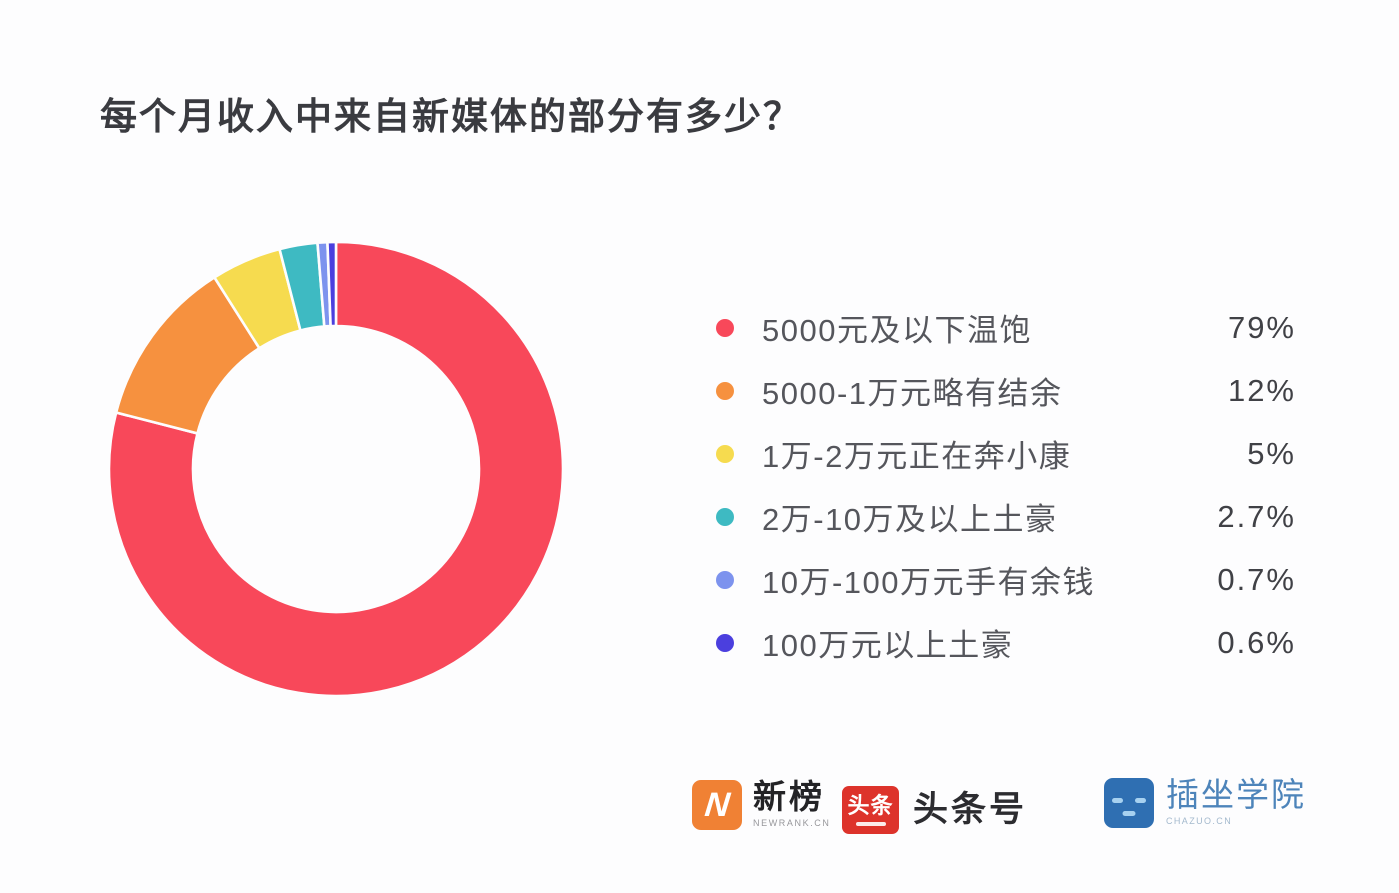 This screenshot has width=1399, height=893. I want to click on legend-item: 1万-2万元正在奔小康 5%, so click(1001, 453).